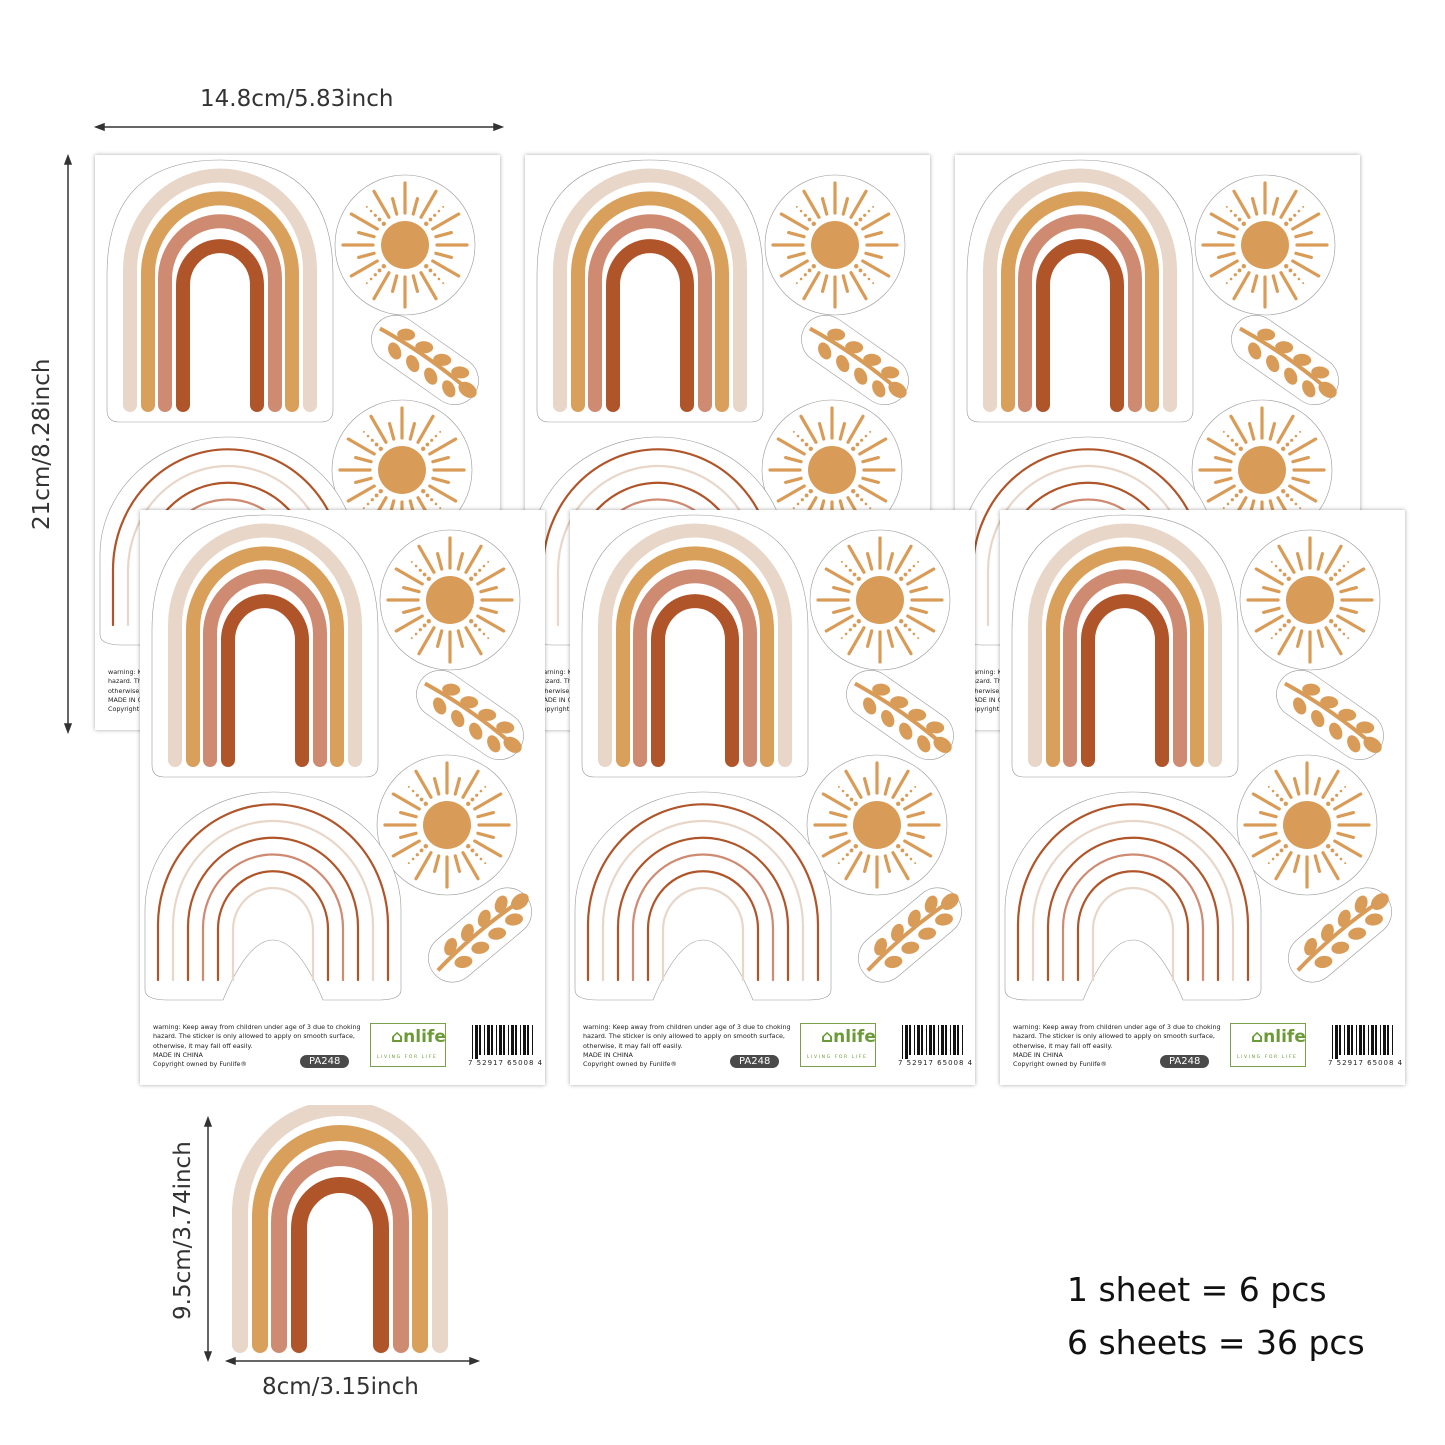  What do you see at coordinates (297, 99) in the screenshot?
I see `sheet-width-label: 14.8cm/5.83inch` at bounding box center [297, 99].